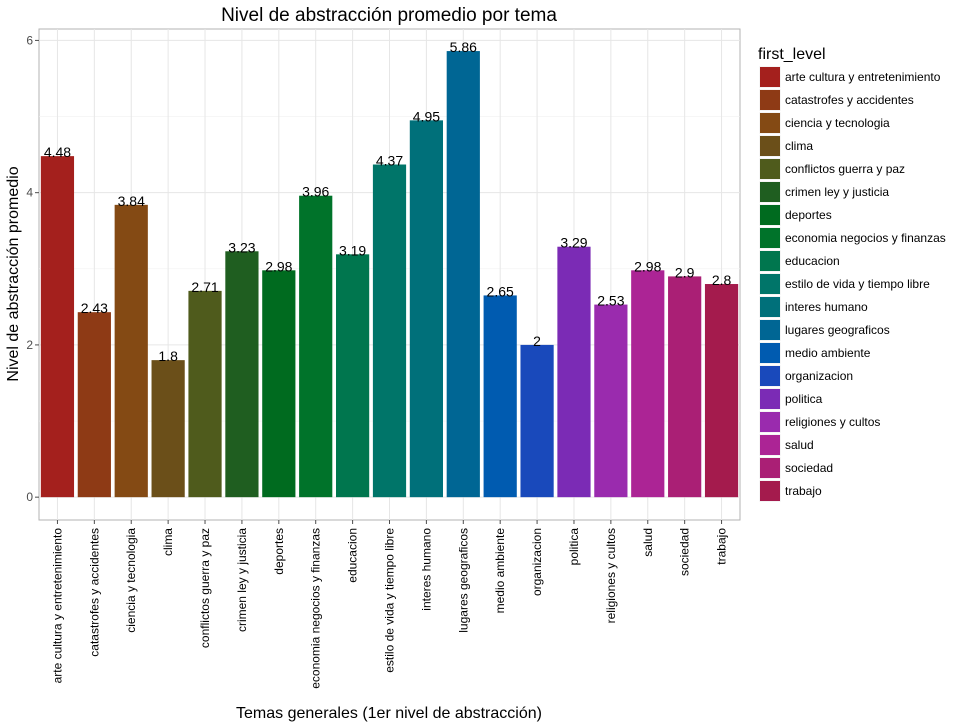 This screenshot has height=724, width=969. What do you see at coordinates (804, 399) in the screenshot?
I see `legend-label: politica` at bounding box center [804, 399].